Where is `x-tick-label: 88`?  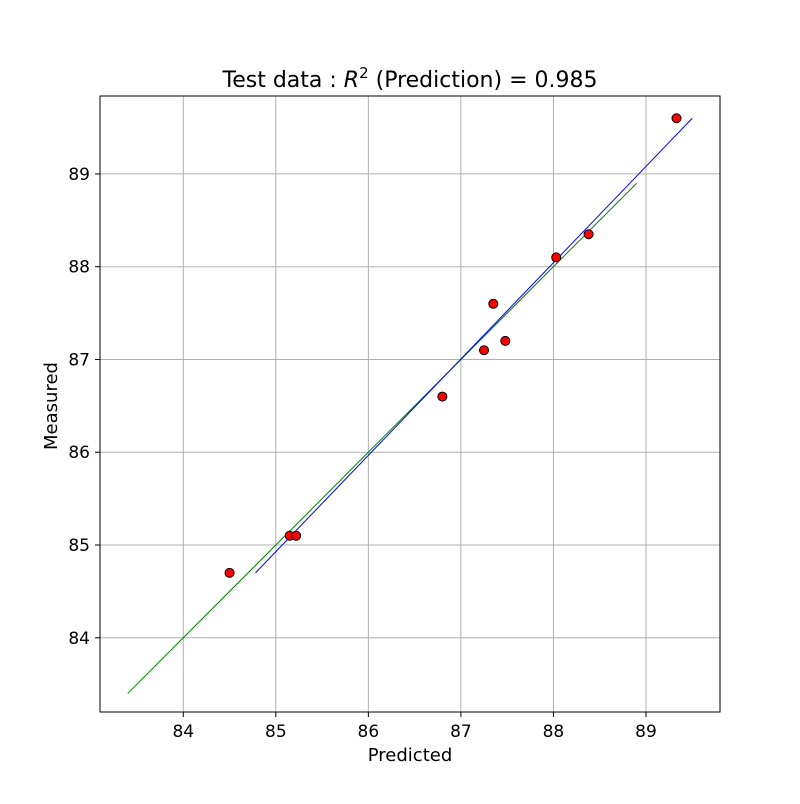 x-tick-label: 88 is located at coordinates (554, 732).